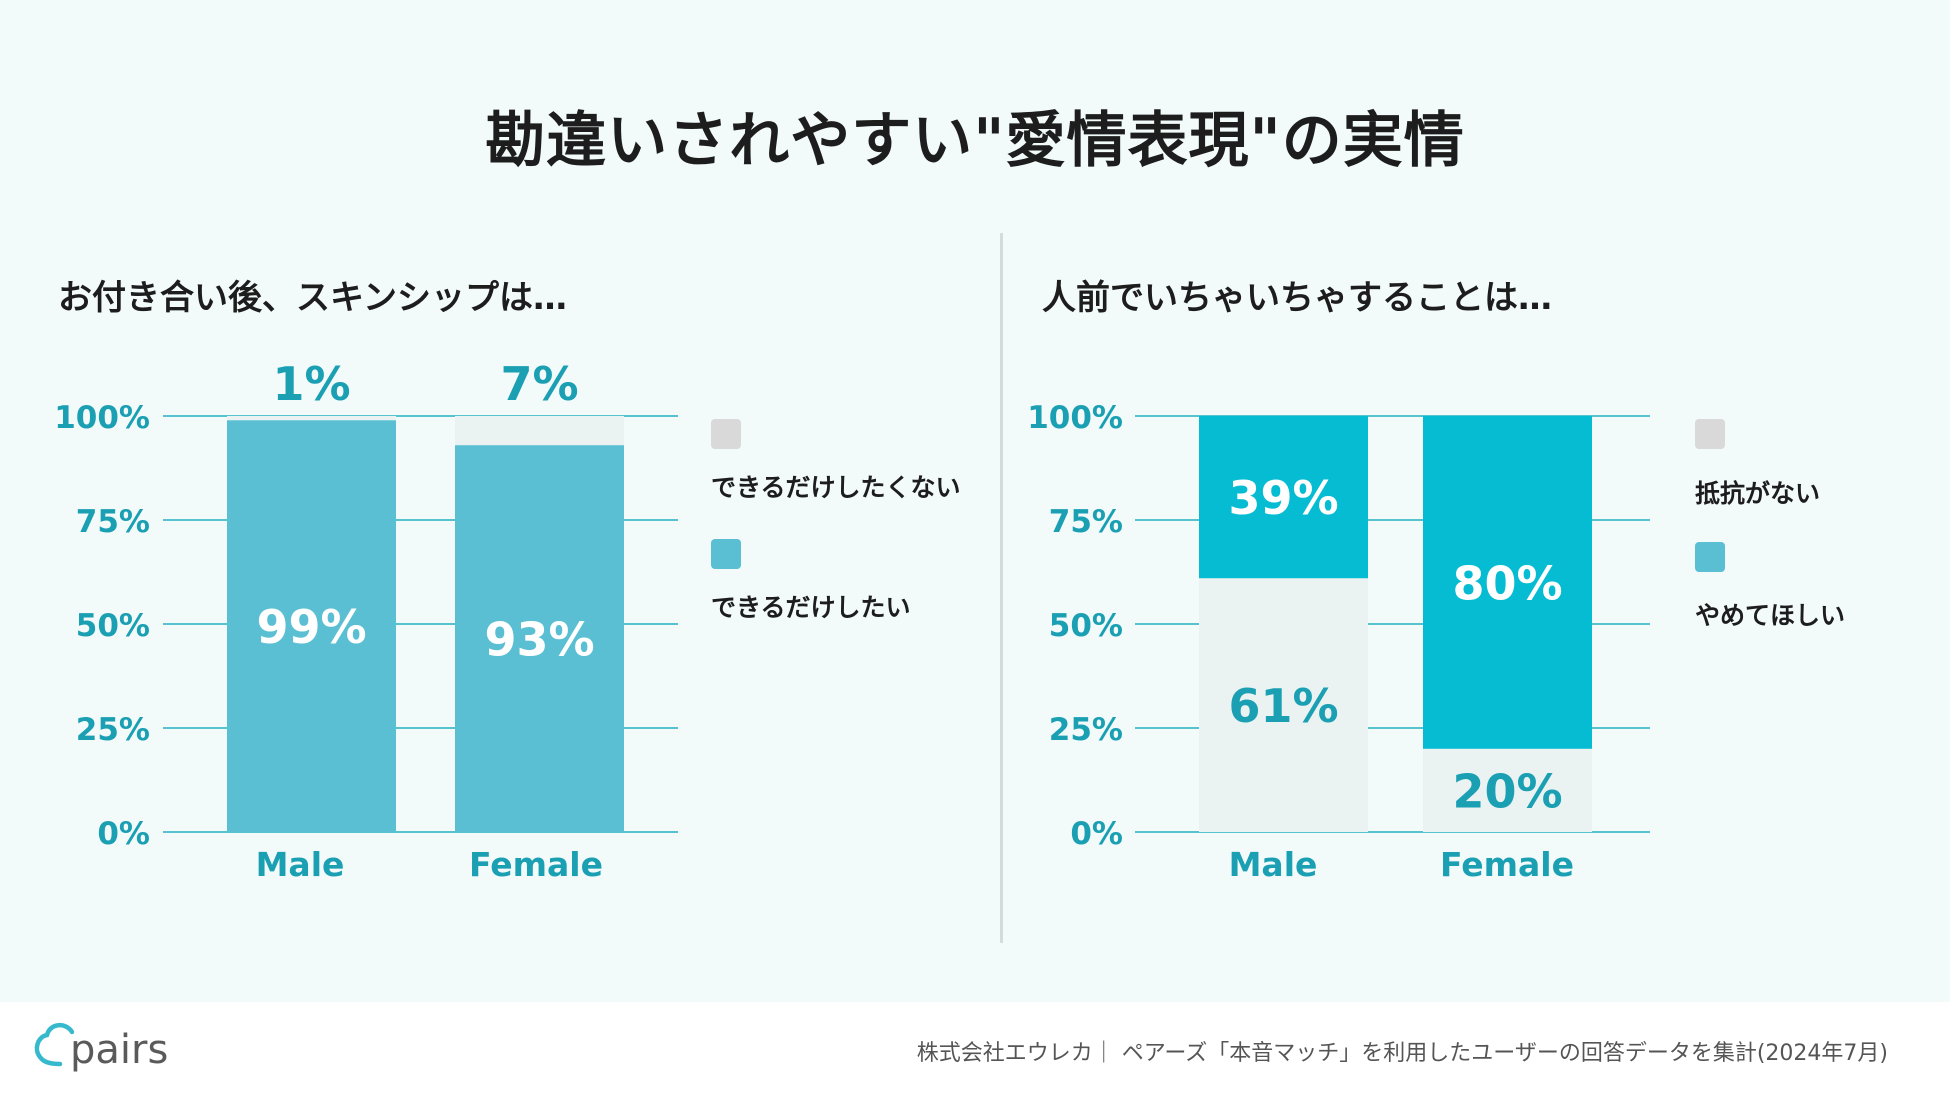 This screenshot has width=1950, height=1097. What do you see at coordinates (1710, 434) in the screenshot?
I see `legend-swatch-no-resistance` at bounding box center [1710, 434].